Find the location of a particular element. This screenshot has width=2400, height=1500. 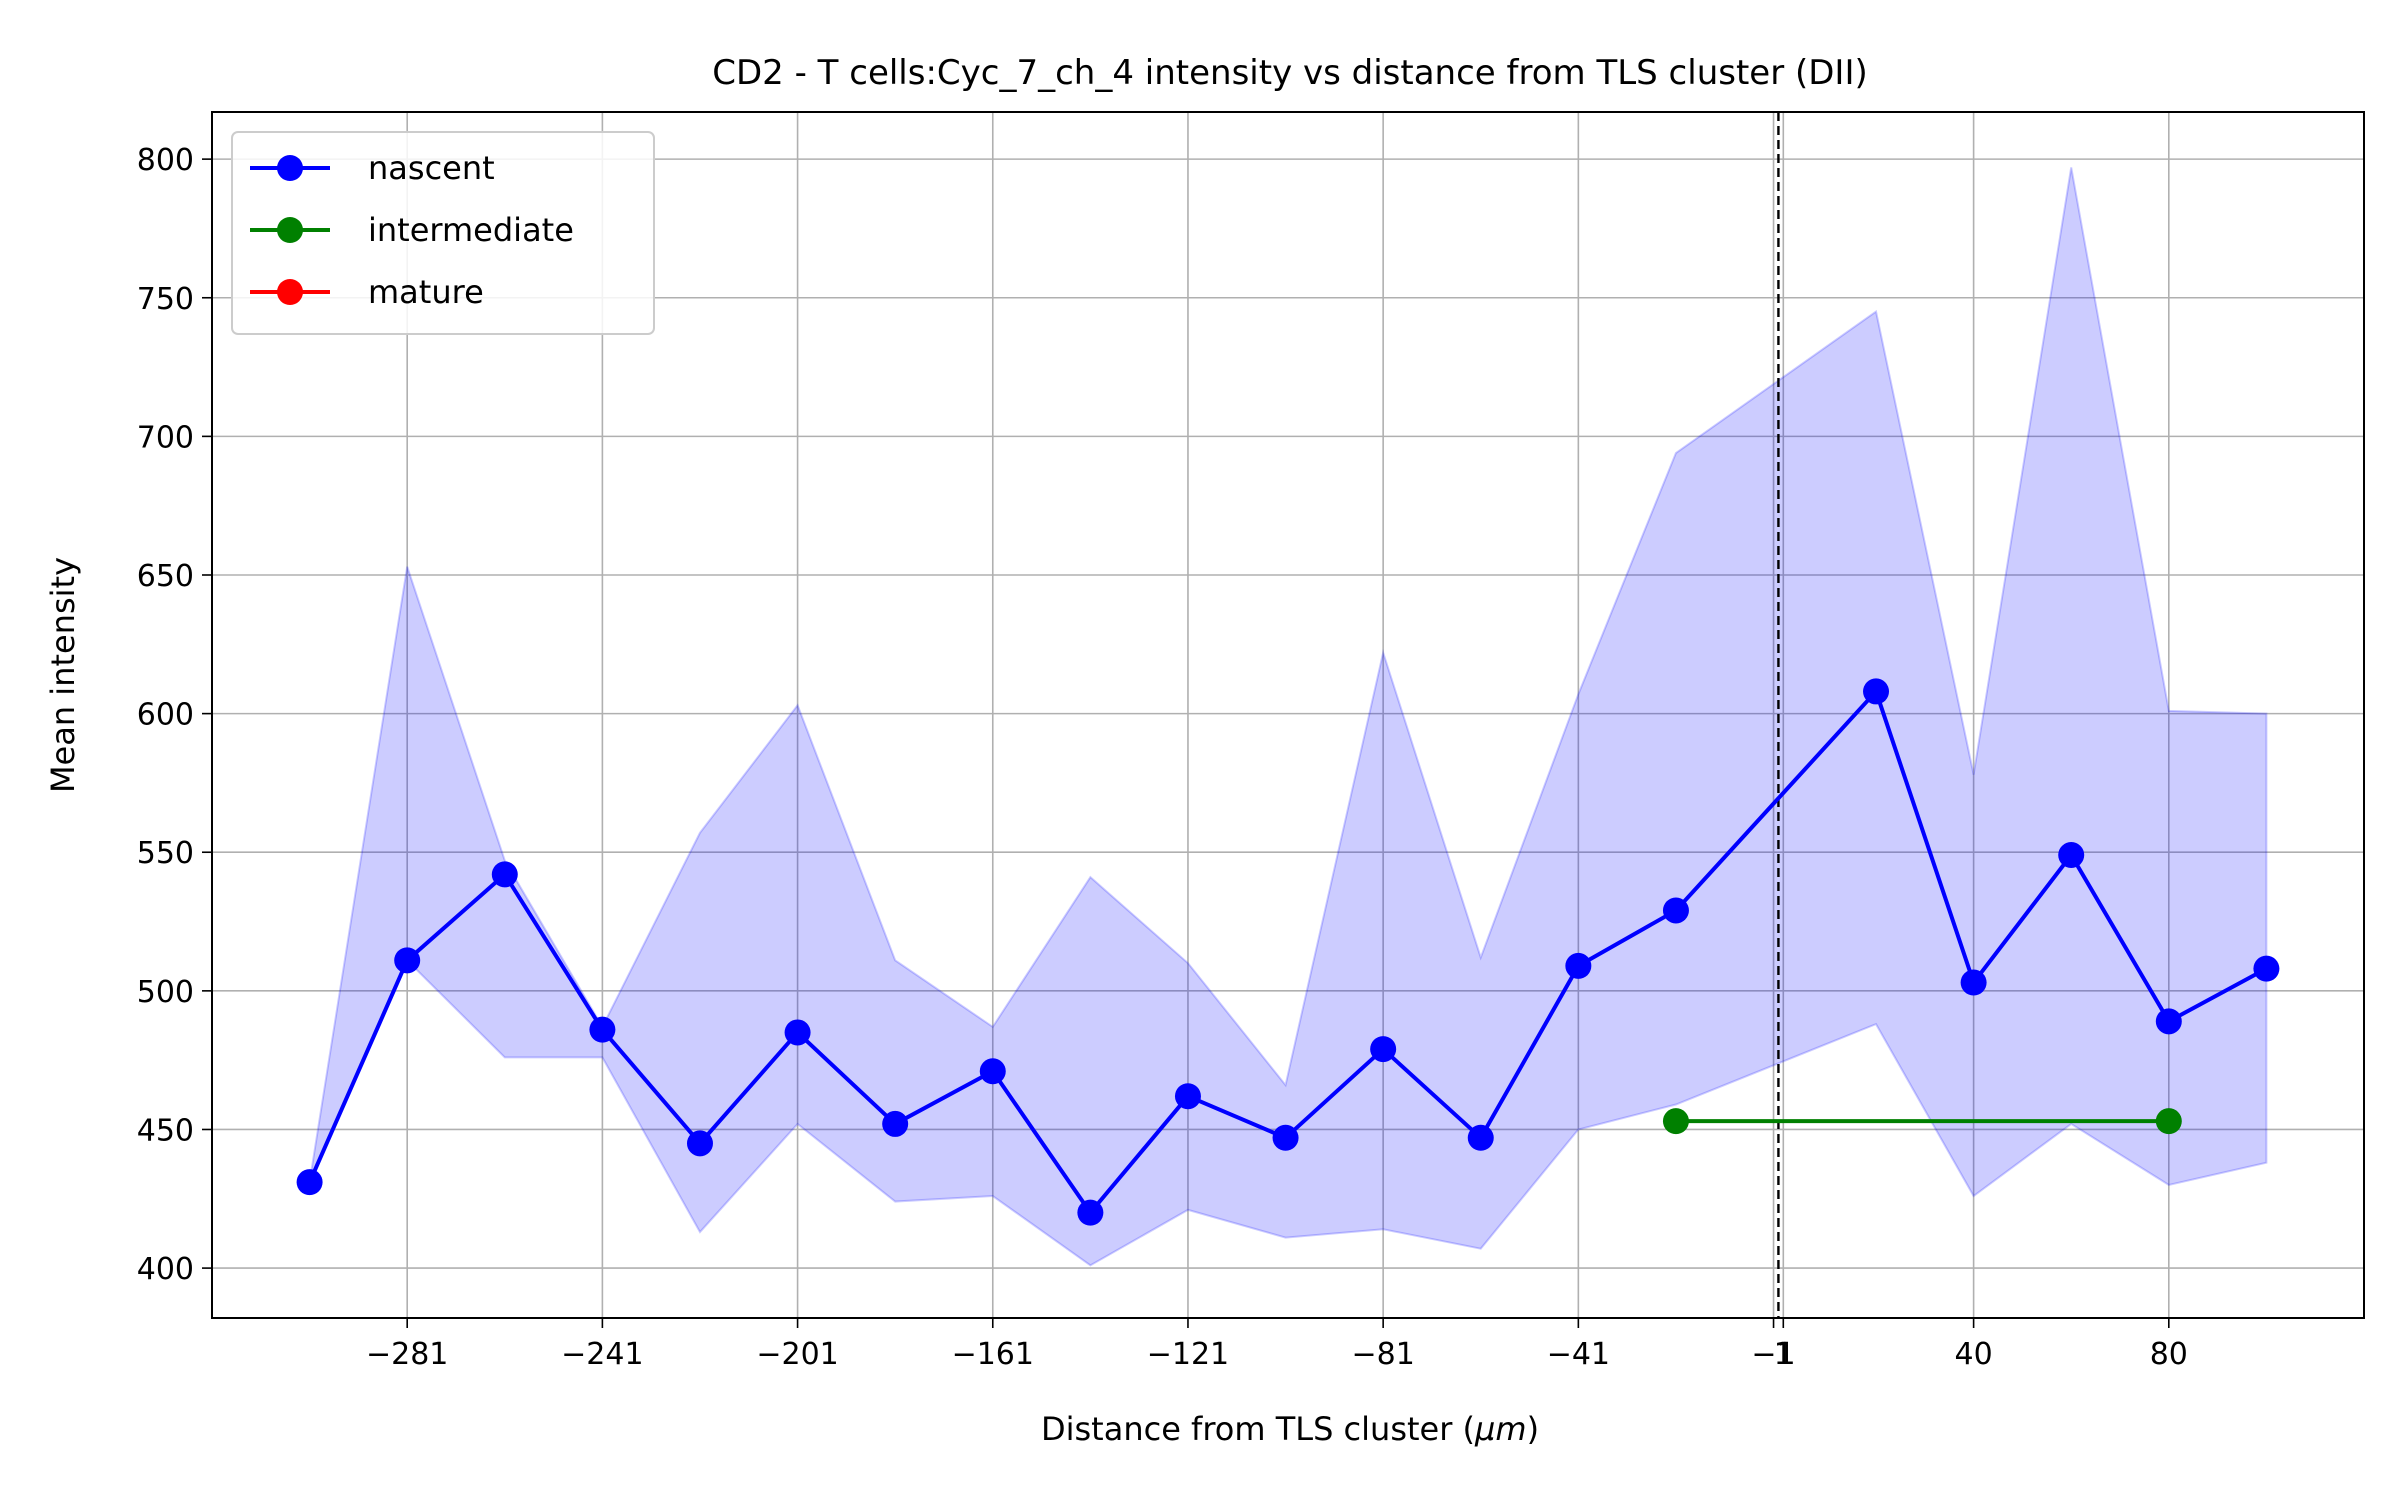

x-tick-label: −241 is located at coordinates (602, 1354).